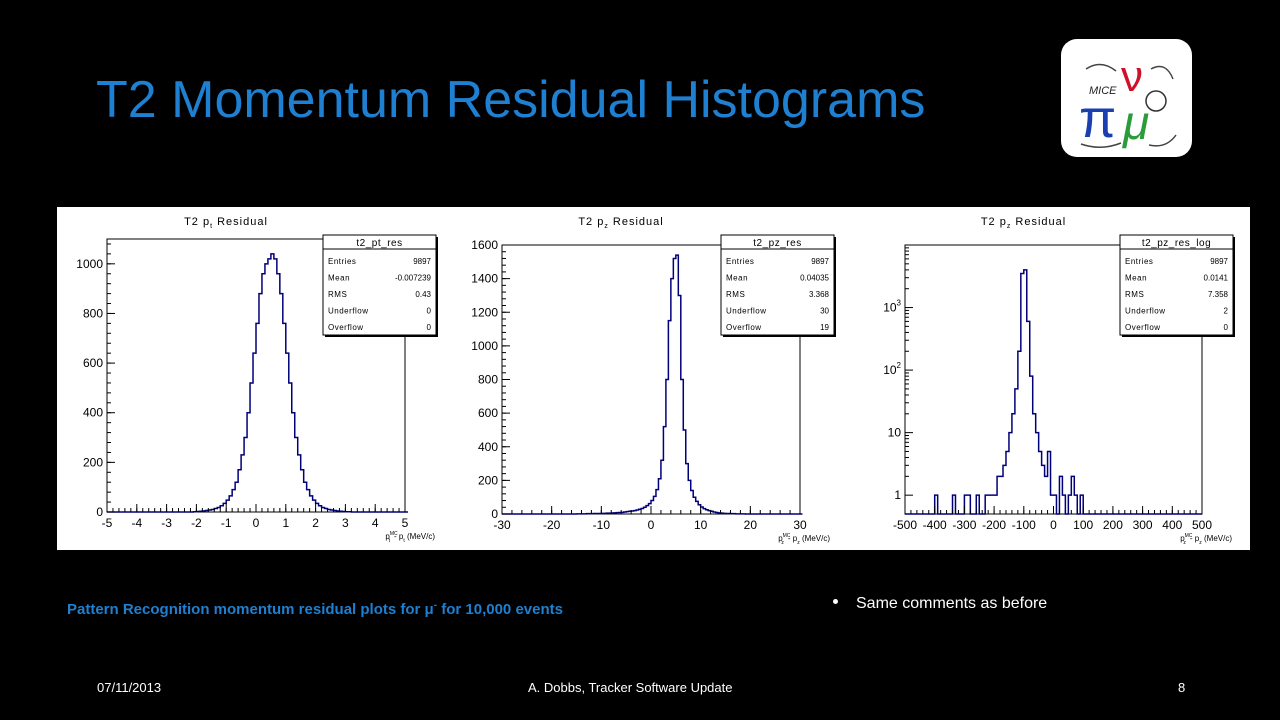  What do you see at coordinates (777, 243) in the screenshot?
I see `stats-name: t2_pz_res` at bounding box center [777, 243].